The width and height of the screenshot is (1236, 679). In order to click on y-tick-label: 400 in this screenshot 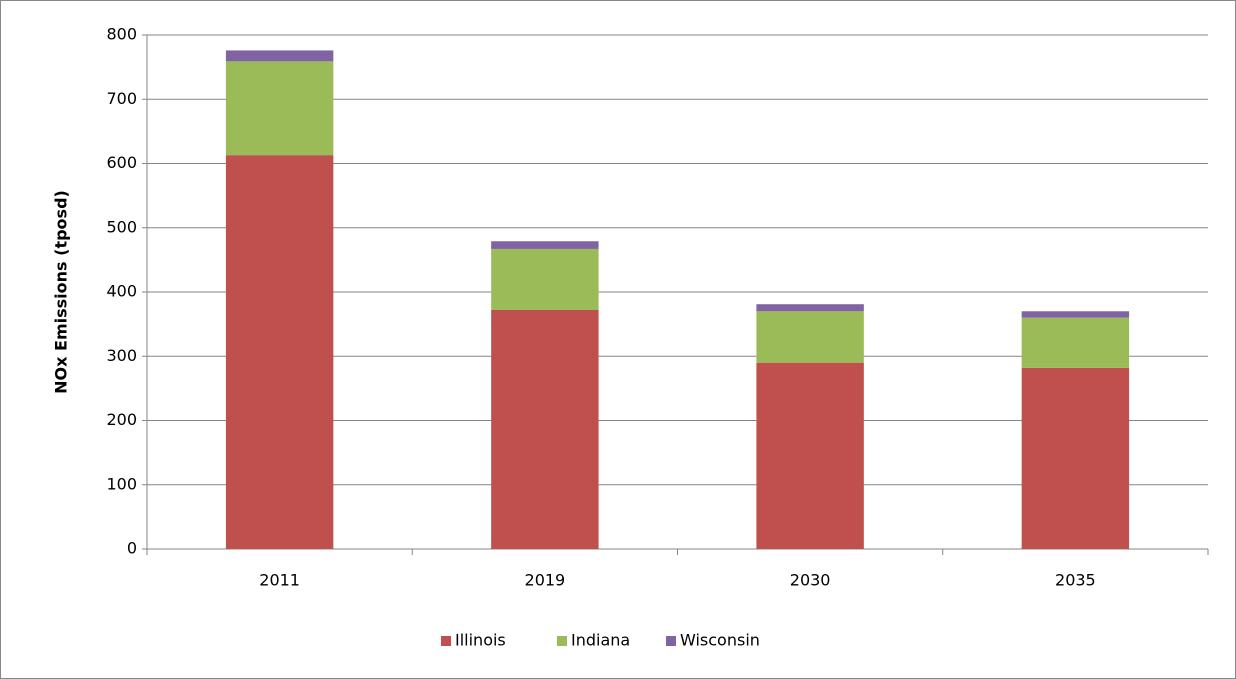, I will do `click(121, 291)`.